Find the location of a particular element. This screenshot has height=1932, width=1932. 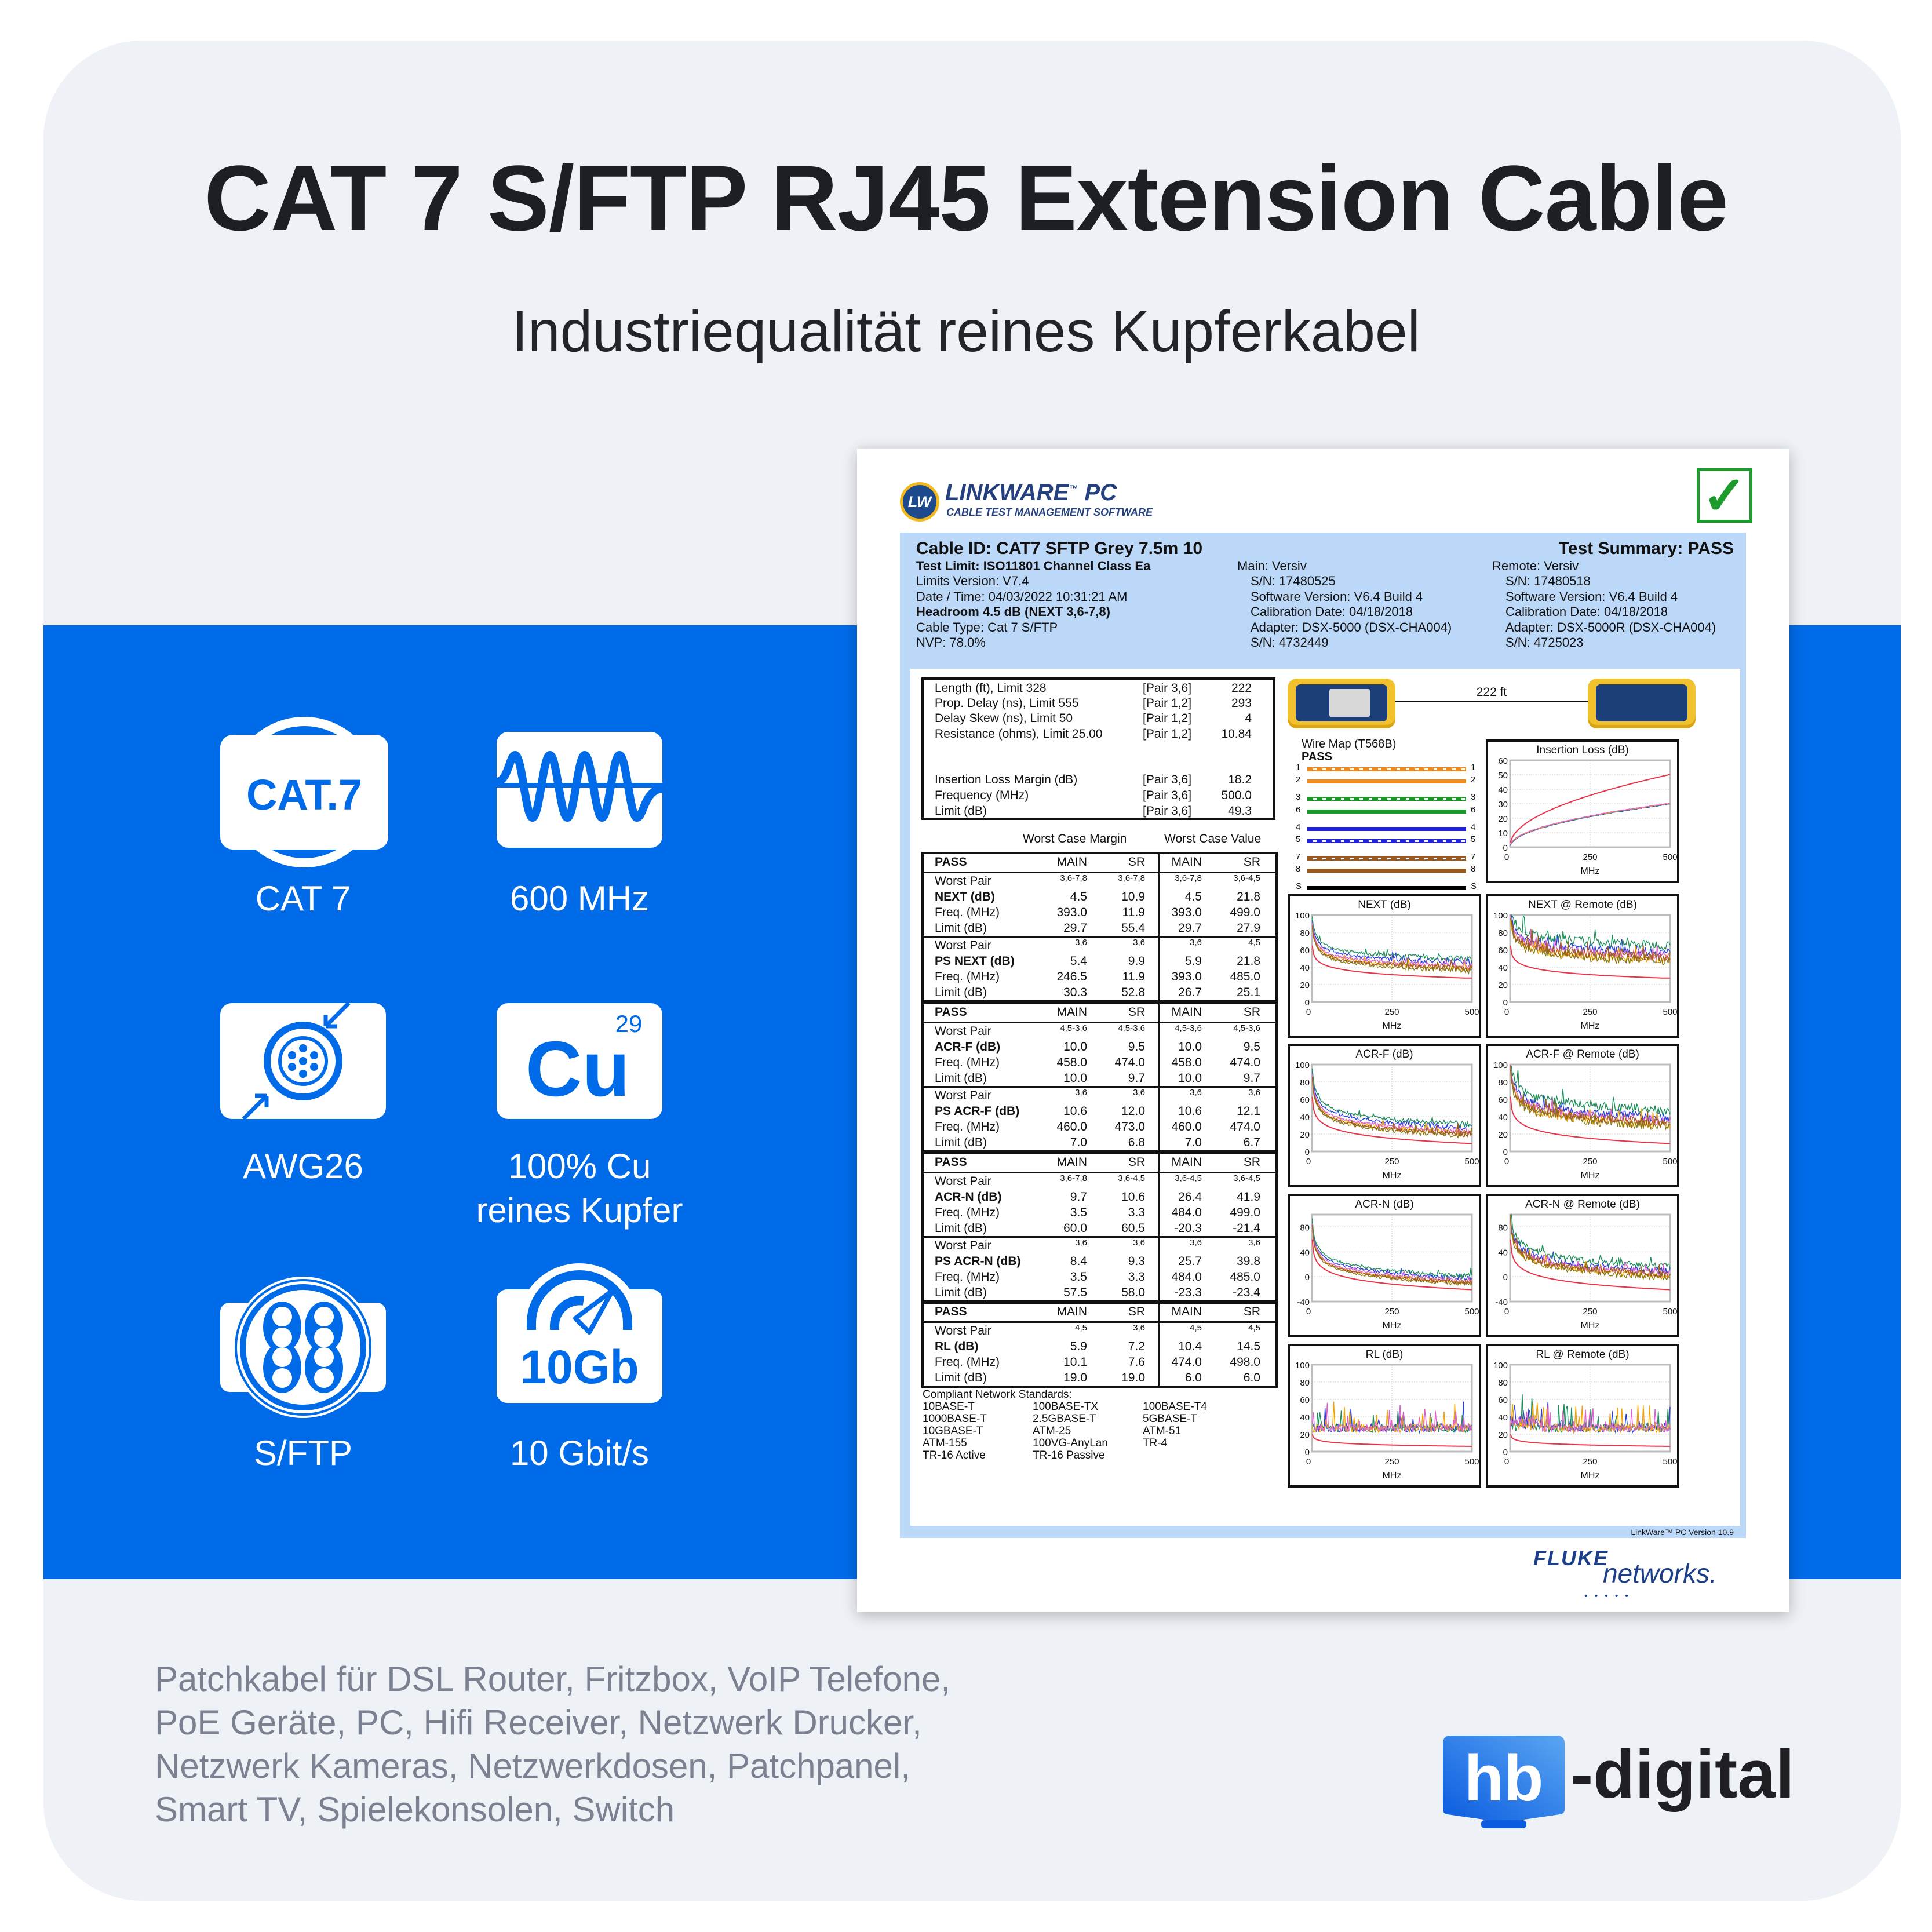

table-row: Worst Pair 3,6 3,6 3,6 4,5 is located at coordinates (1099, 946).